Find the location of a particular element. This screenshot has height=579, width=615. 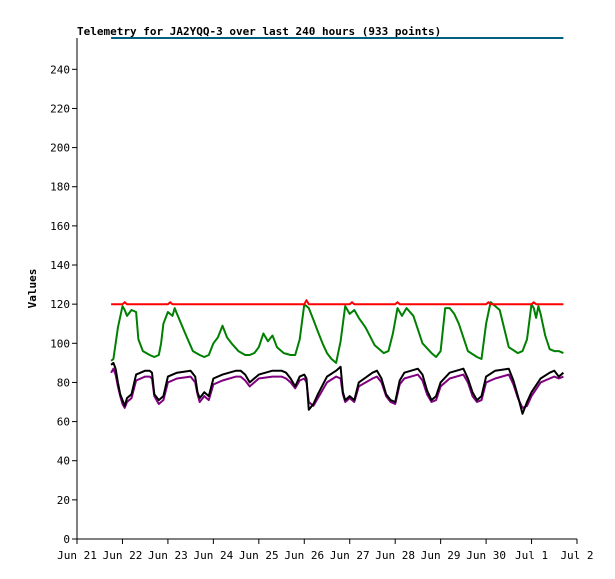

y-tick-label: 220 is located at coordinates (60, 108).